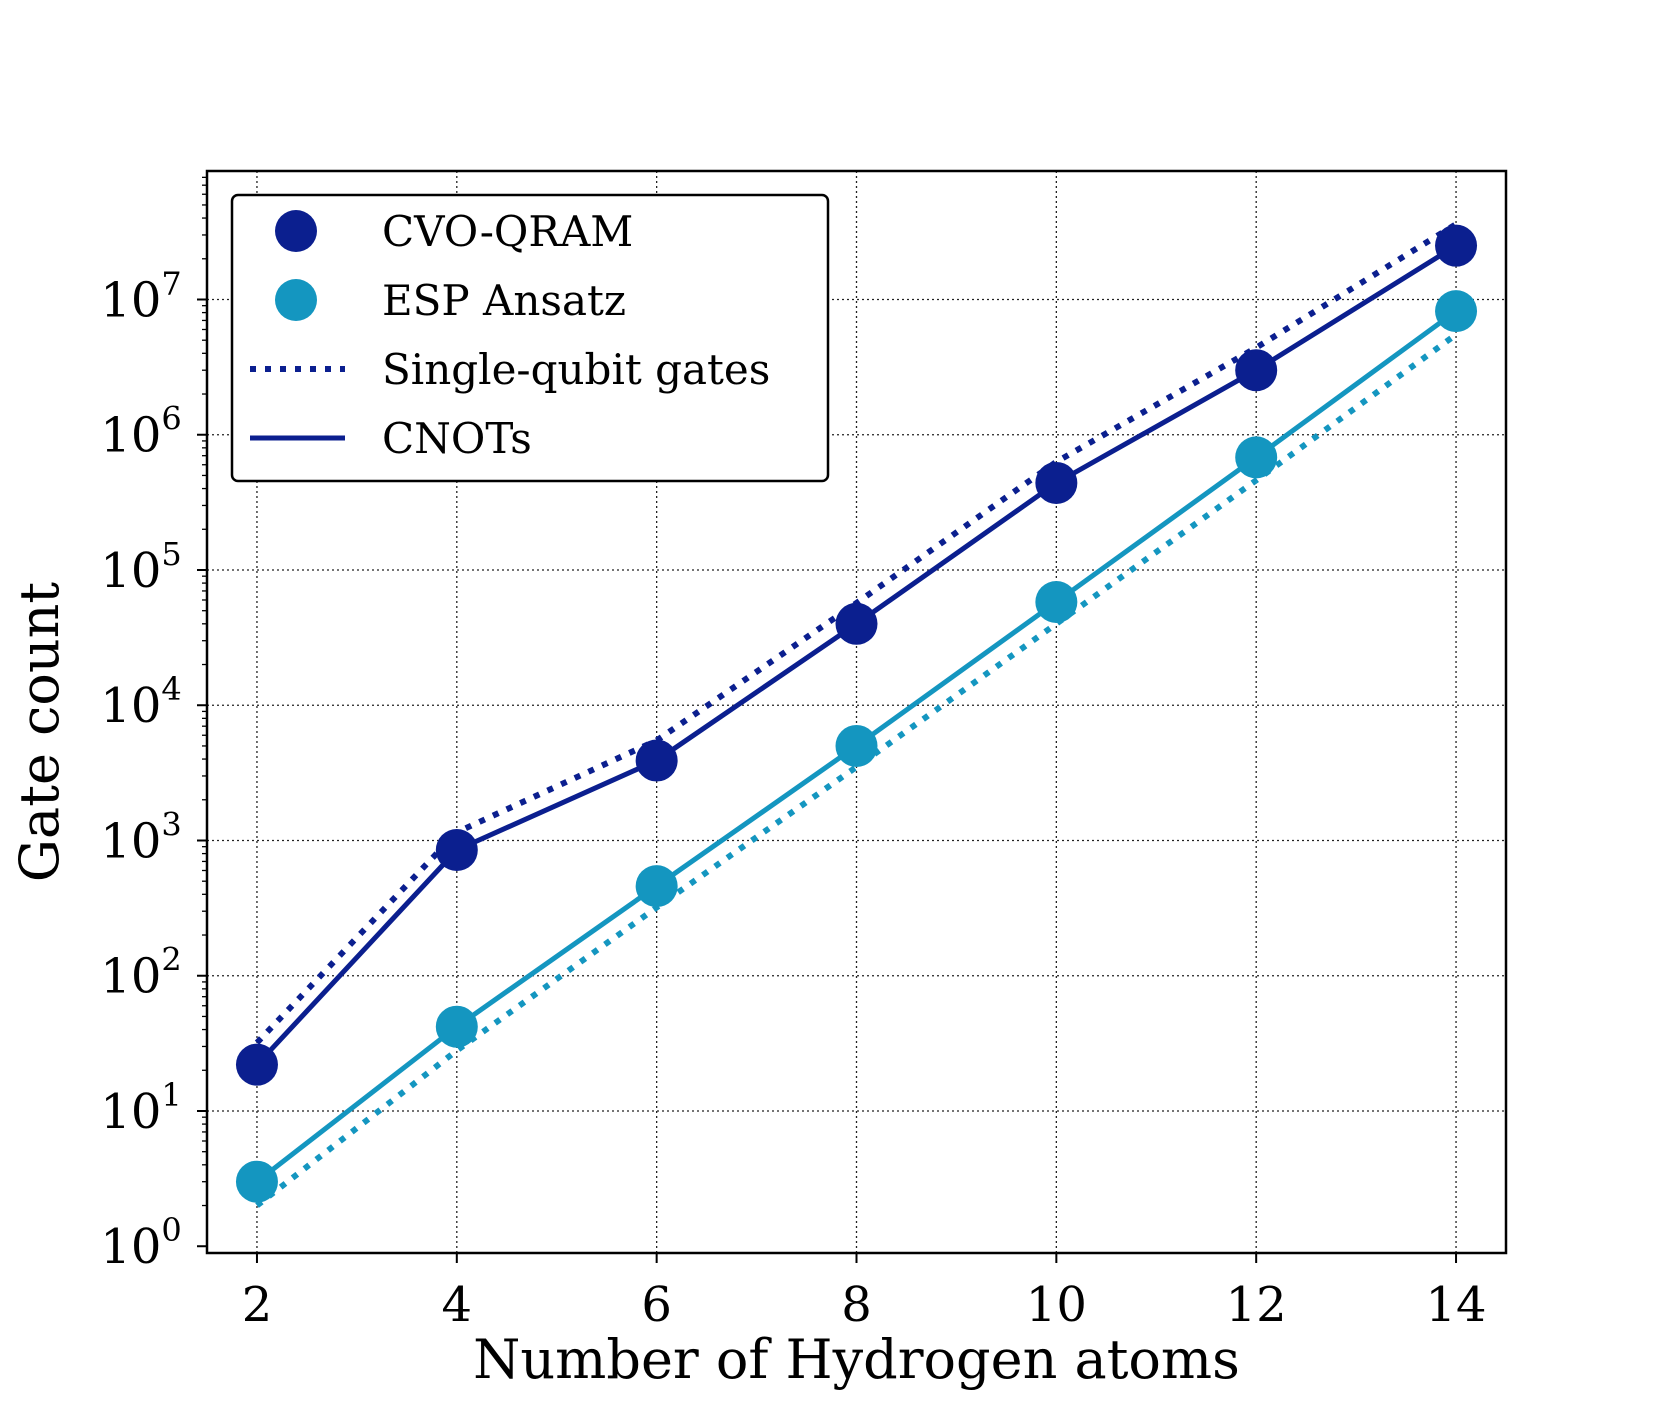 This screenshot has height=1423, width=1661. Describe the element at coordinates (140, 296) in the screenshot. I see `y-tick-label: 10⁷` at that location.